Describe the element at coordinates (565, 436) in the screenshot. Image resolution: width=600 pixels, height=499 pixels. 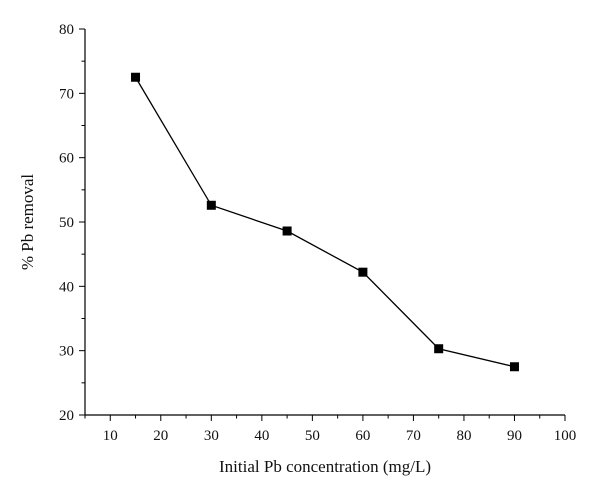
I see `x-tick-label: 100` at that location.